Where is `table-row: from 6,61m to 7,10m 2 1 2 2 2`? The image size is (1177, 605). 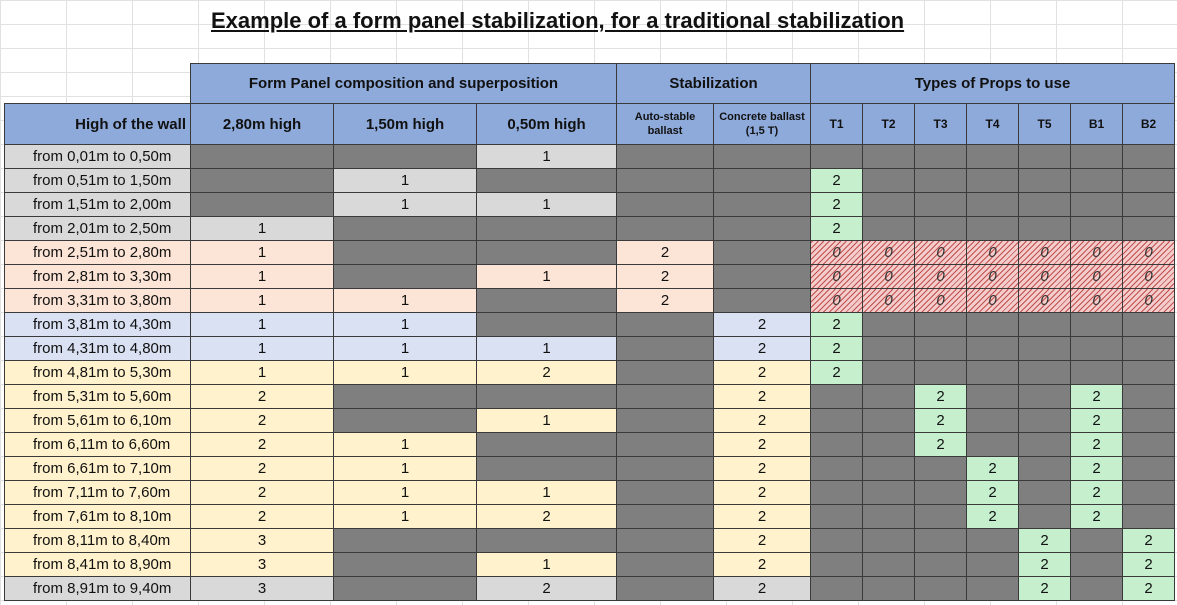
table-row: from 6,61m to 7,10m 2 1 2 2 2 is located at coordinates (589, 468).